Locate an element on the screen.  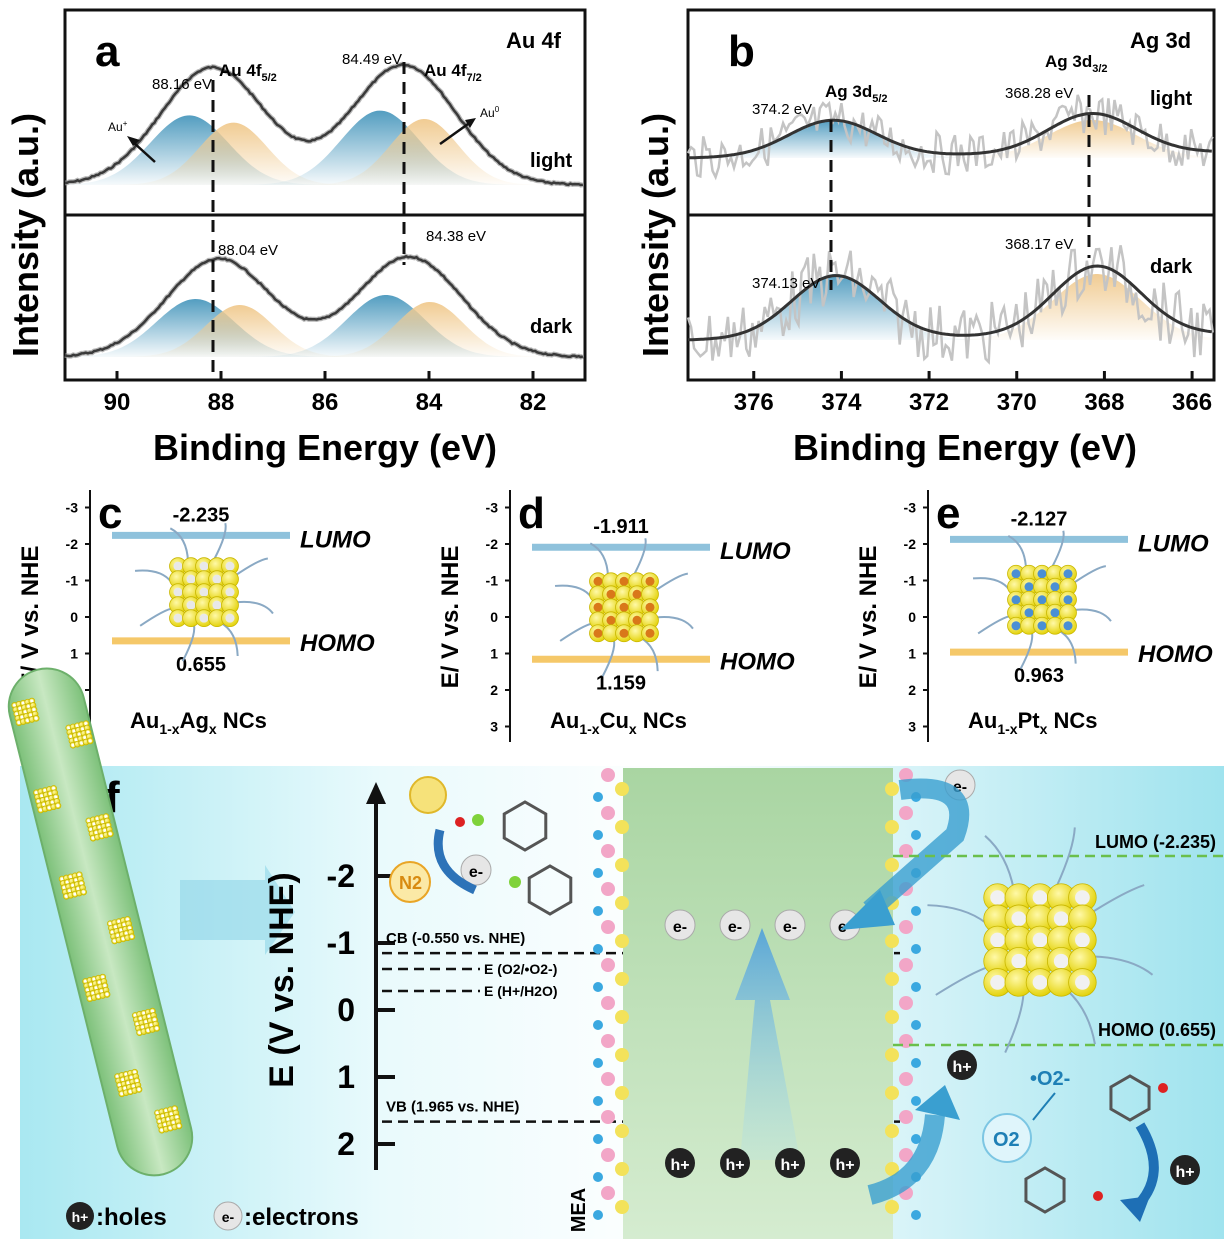
atom-red is located at coordinates (1098, 1196).